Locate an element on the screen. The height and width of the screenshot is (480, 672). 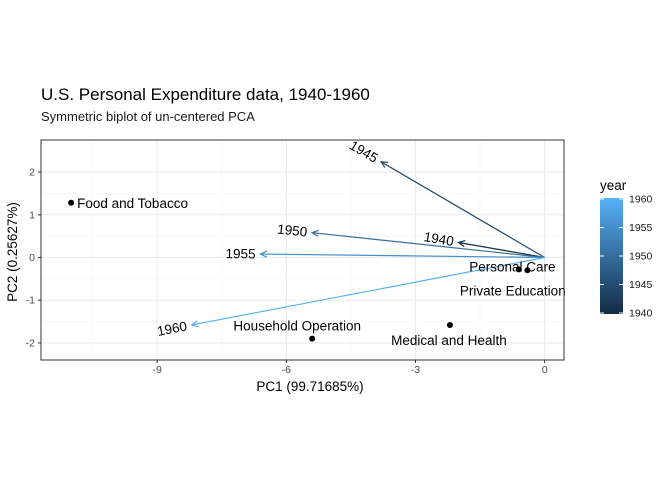
arrow-1945 is located at coordinates (462, 209).